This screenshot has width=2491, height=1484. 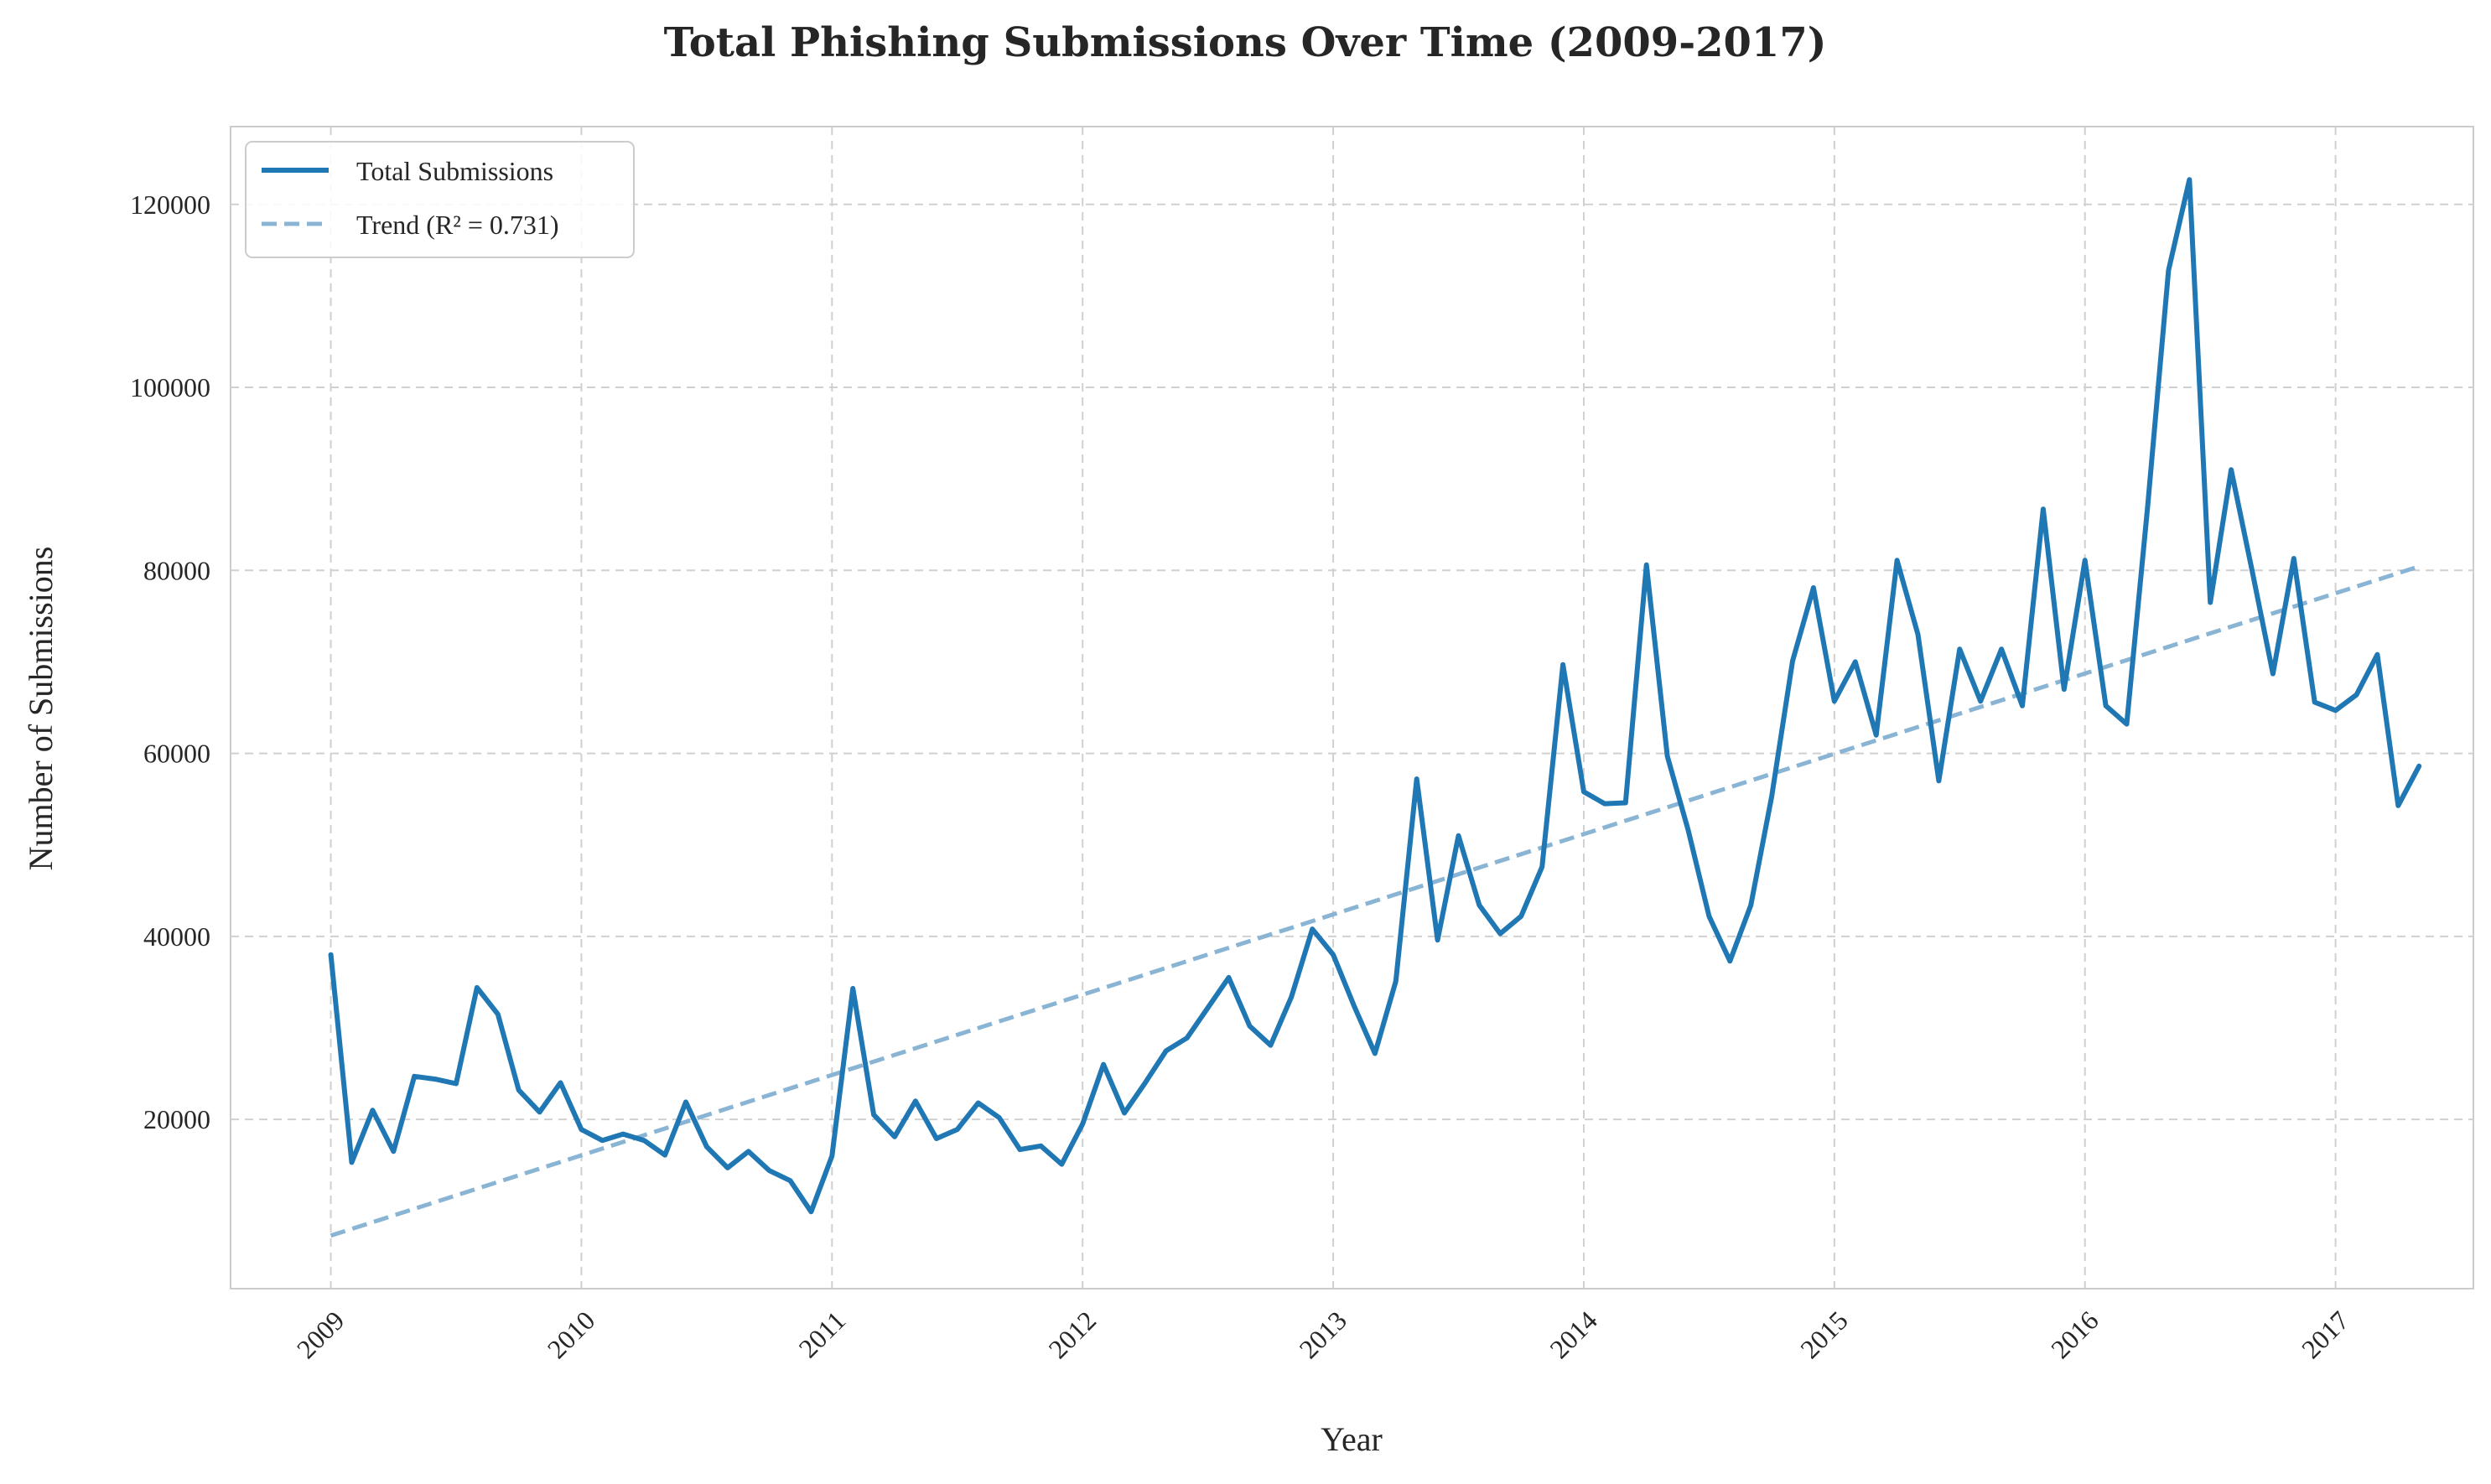 What do you see at coordinates (170, 661) in the screenshot?
I see `y-axis-ticks: 20000 40000 60000 80000 100000 120000` at bounding box center [170, 661].